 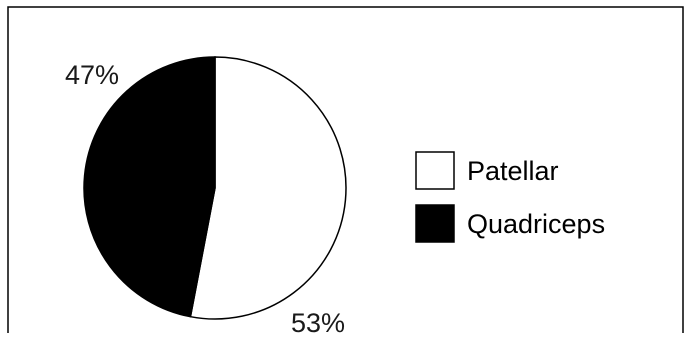 I want to click on legend-label-patellar: Patellar, so click(x=513, y=171).